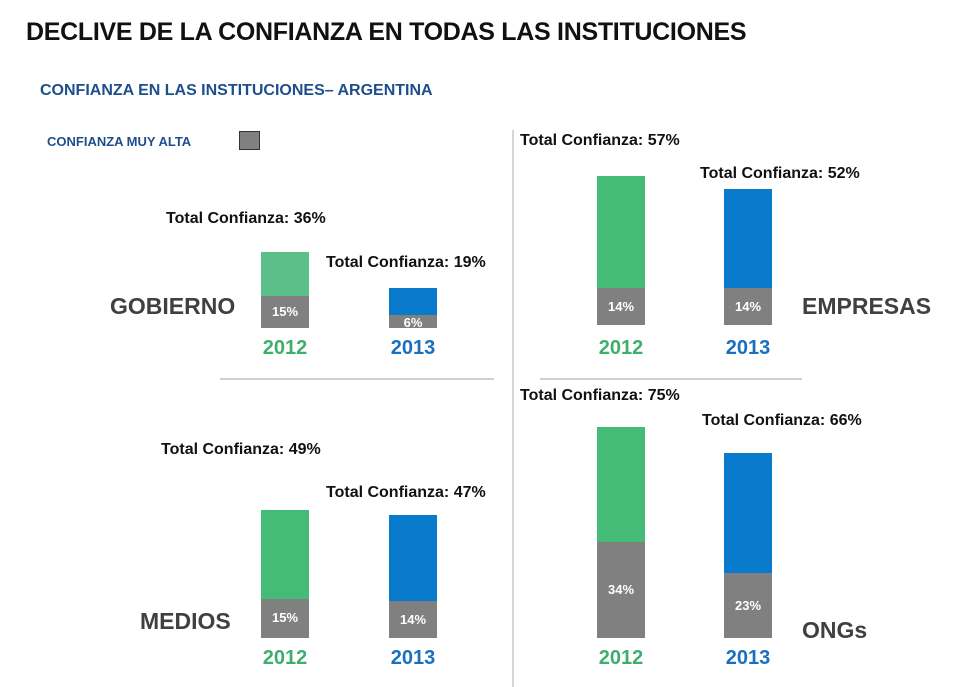  I want to click on bar-ongs-2012: 34%, so click(621, 532).